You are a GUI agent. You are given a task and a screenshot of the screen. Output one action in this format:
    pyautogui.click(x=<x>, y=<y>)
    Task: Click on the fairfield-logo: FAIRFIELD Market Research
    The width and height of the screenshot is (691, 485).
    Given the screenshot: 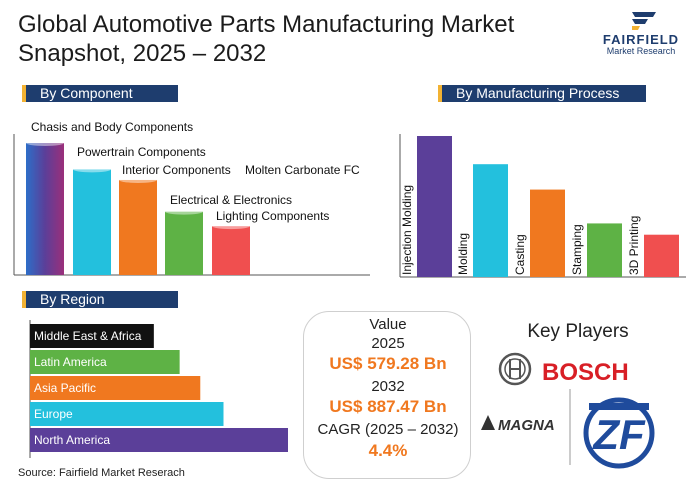 What is the action you would take?
    pyautogui.click(x=641, y=33)
    